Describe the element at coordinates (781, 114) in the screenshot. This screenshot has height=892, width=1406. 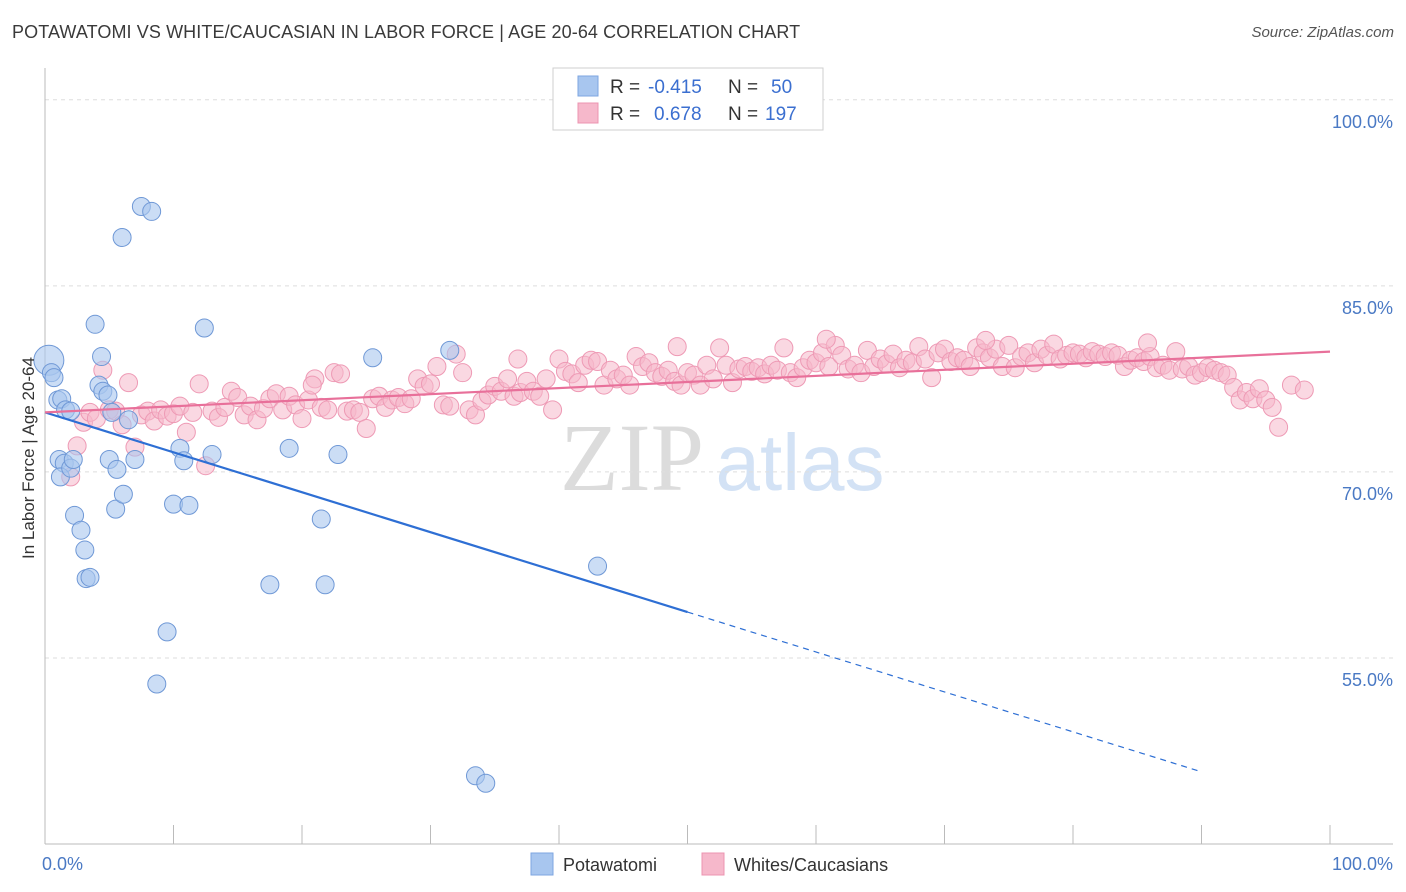
I see `legend-n-value: 197` at that location.